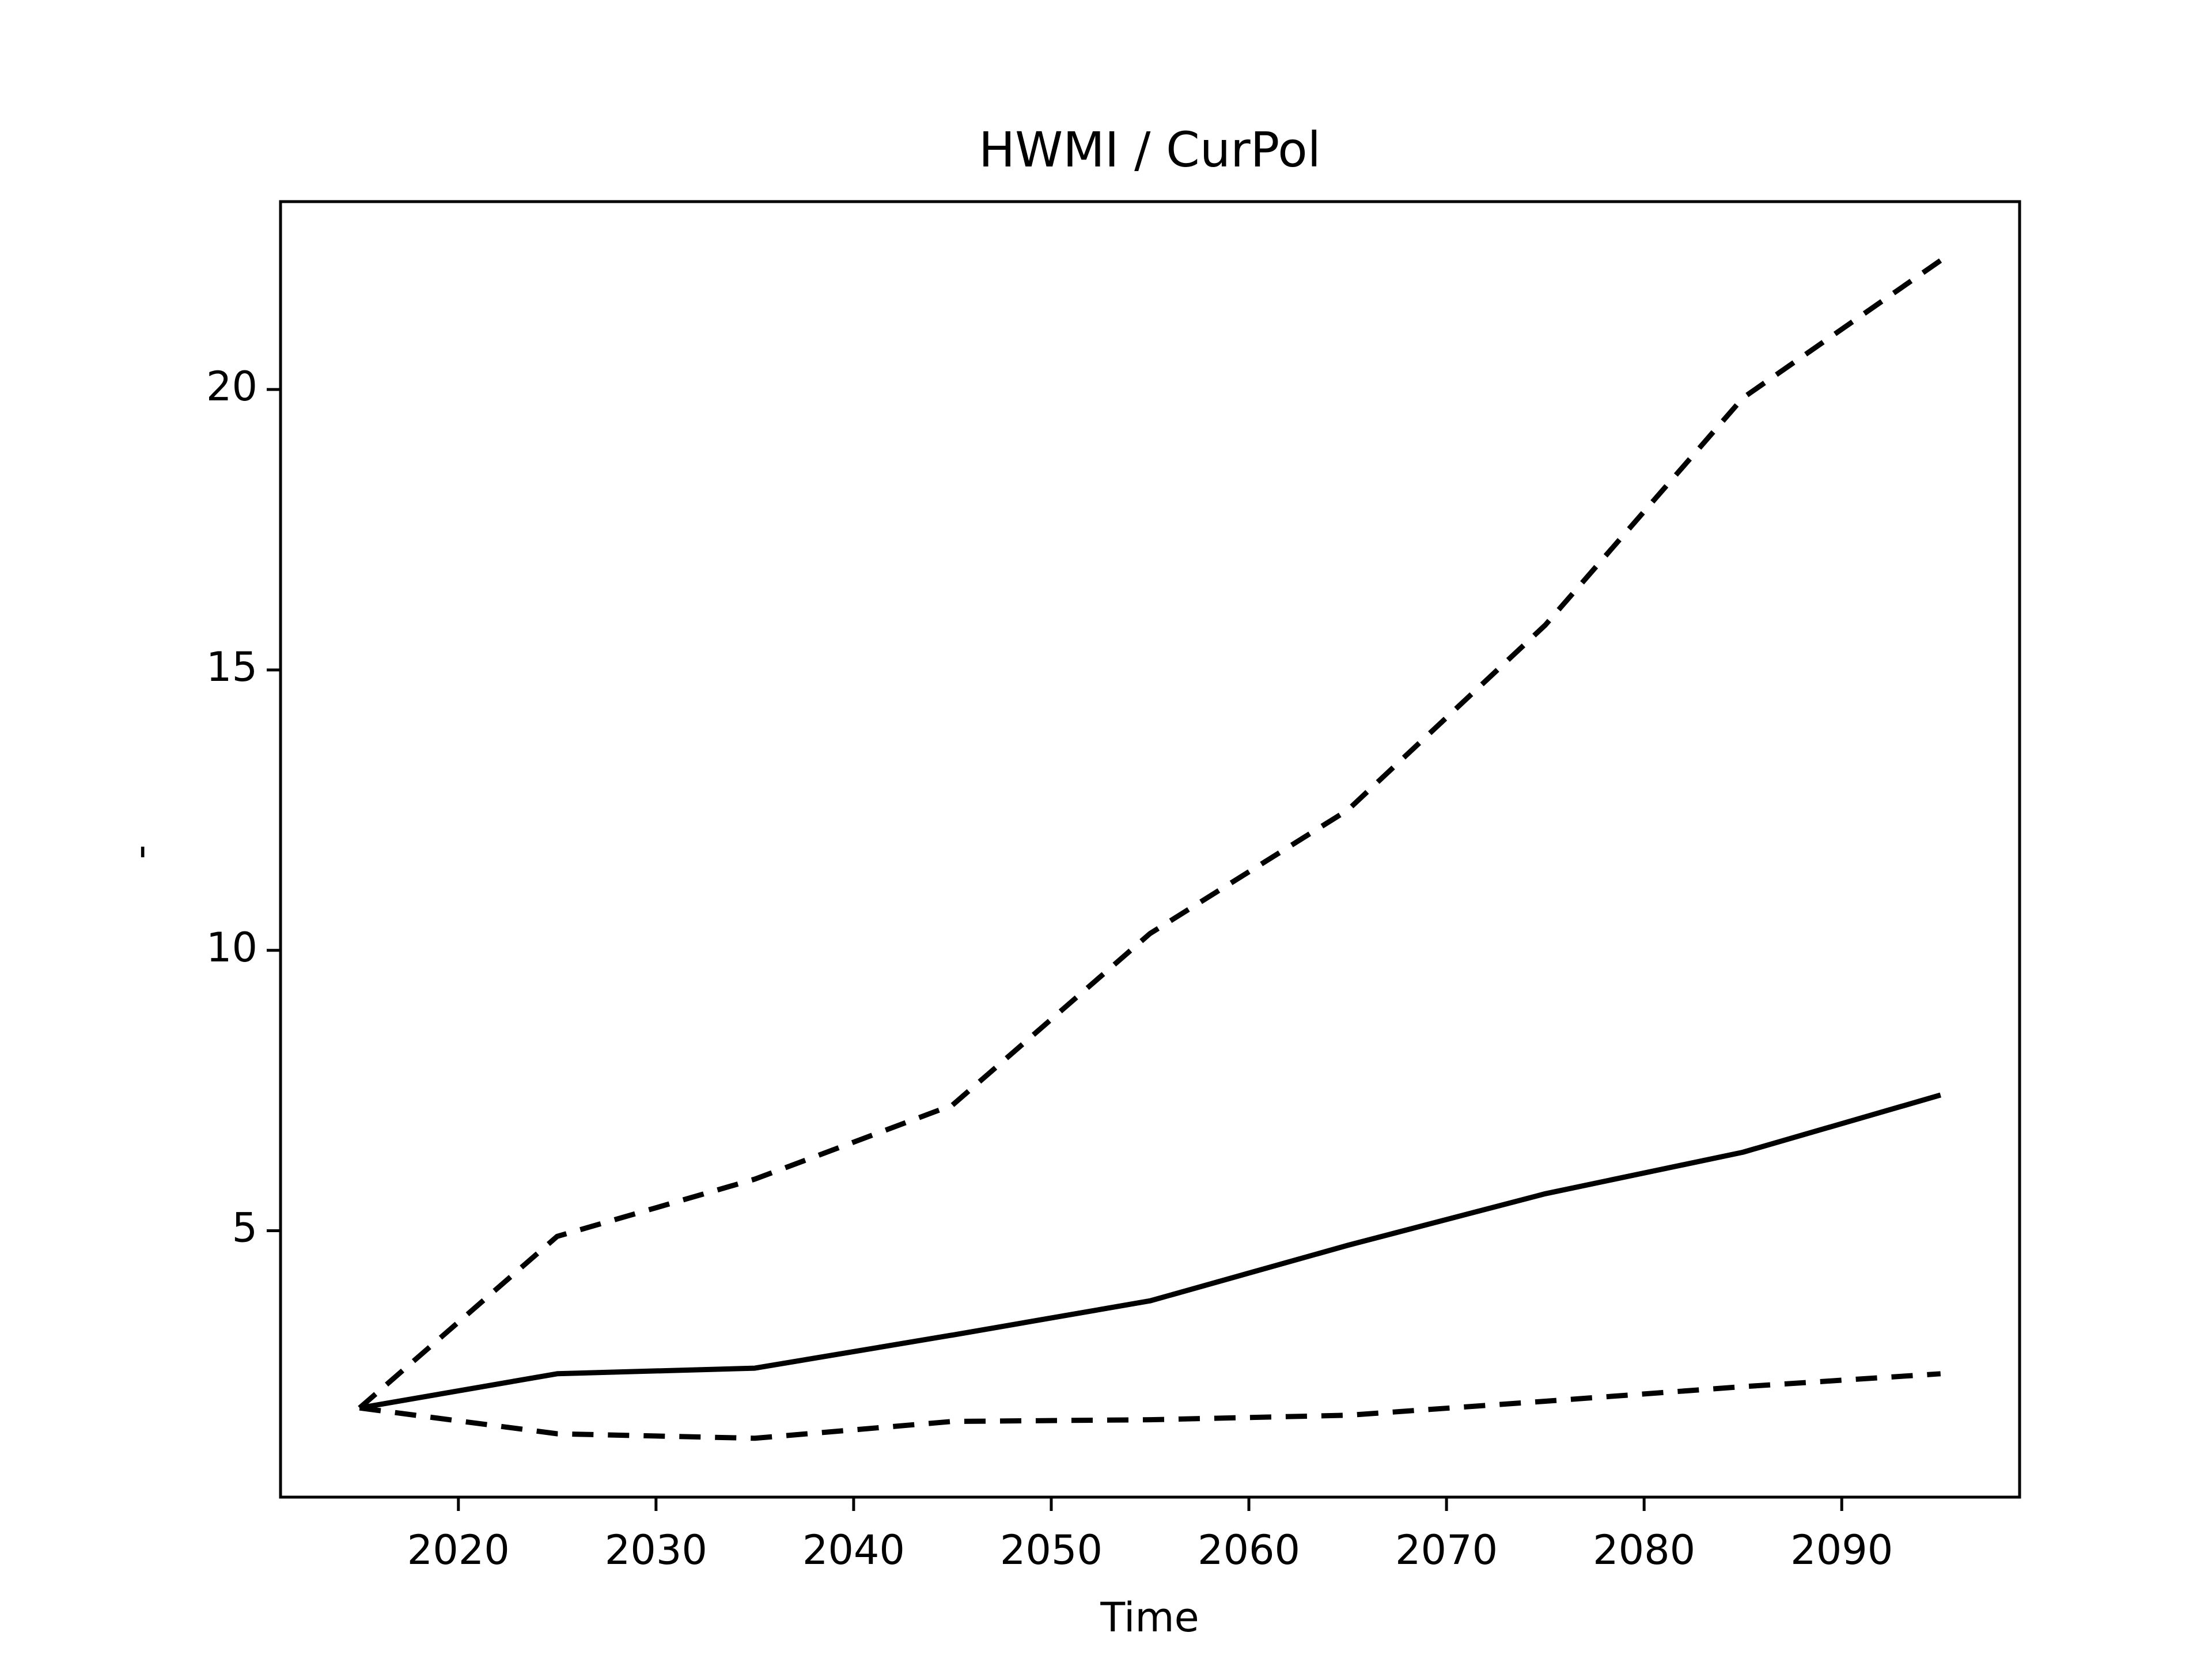 The width and height of the screenshot is (2212, 1659). Describe the element at coordinates (1644, 1550) in the screenshot. I see `x-tick-label: 2080` at that location.